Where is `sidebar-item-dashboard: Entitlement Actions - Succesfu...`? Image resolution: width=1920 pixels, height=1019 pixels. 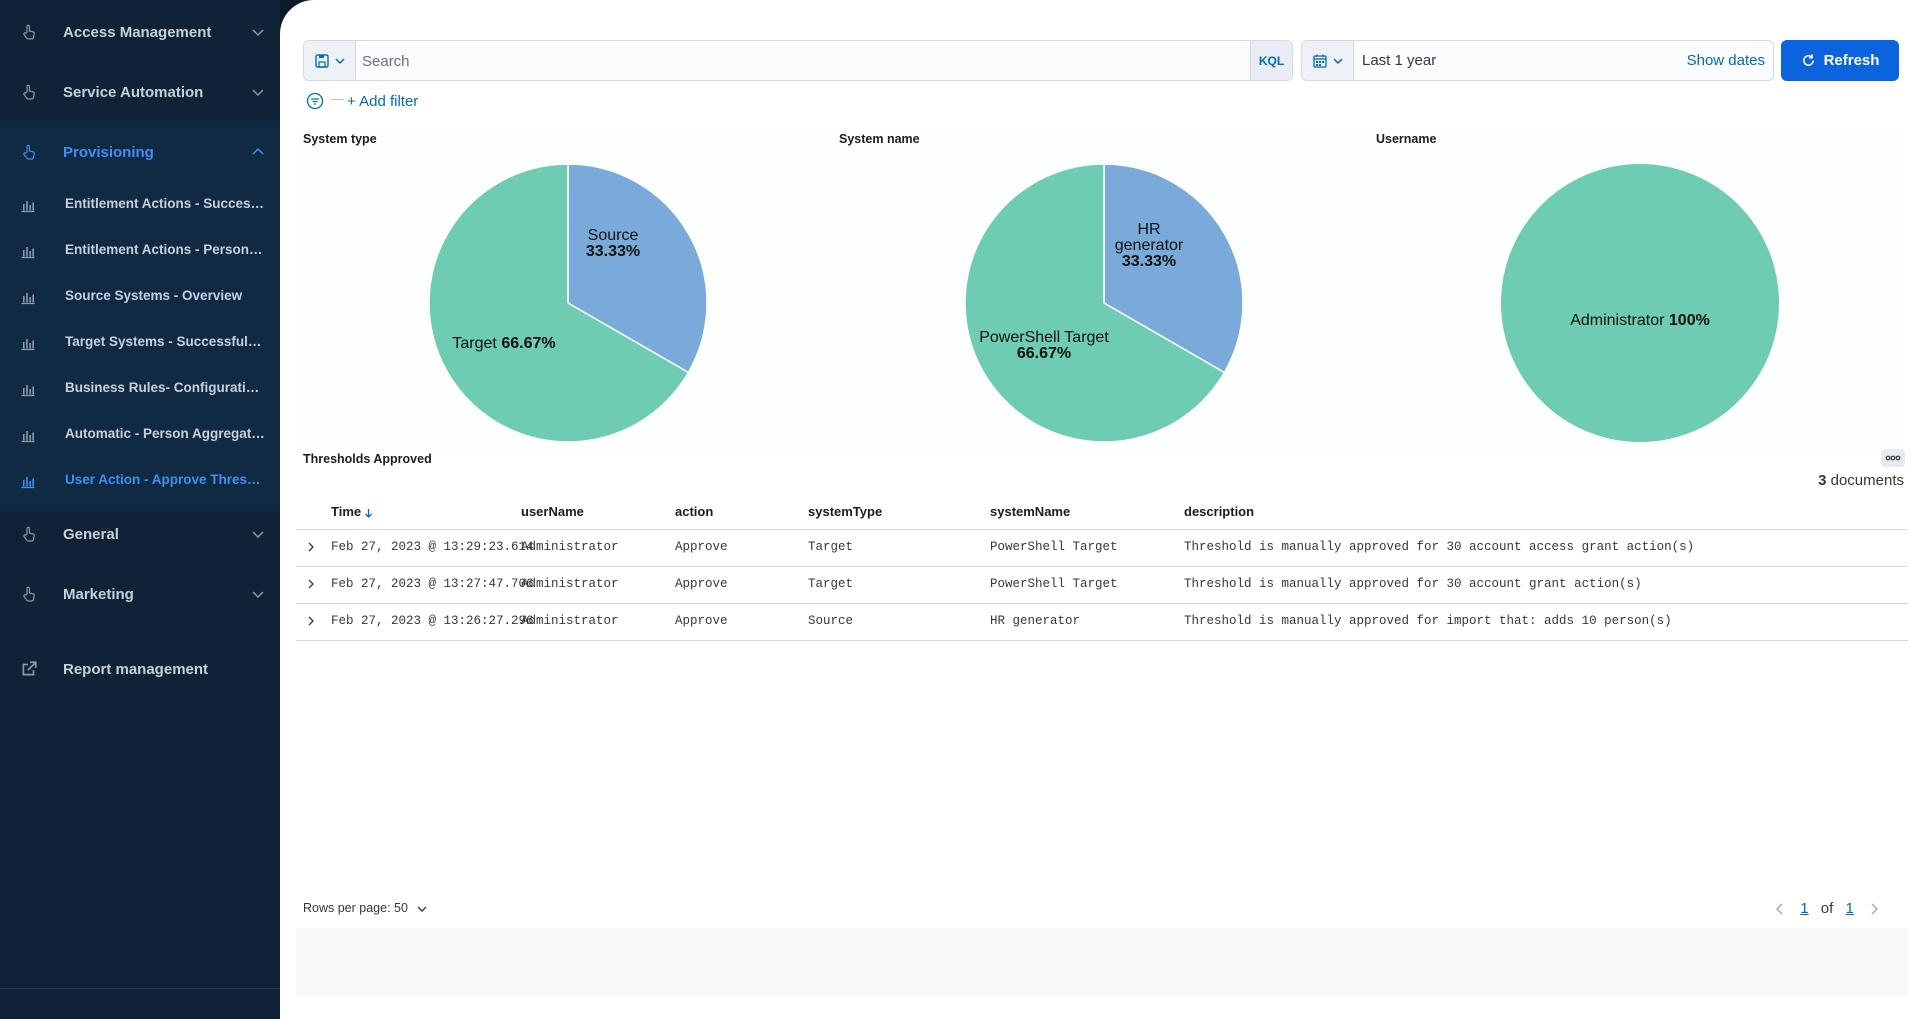 sidebar-item-dashboard: Entitlement Actions - Succesfu... is located at coordinates (140, 205).